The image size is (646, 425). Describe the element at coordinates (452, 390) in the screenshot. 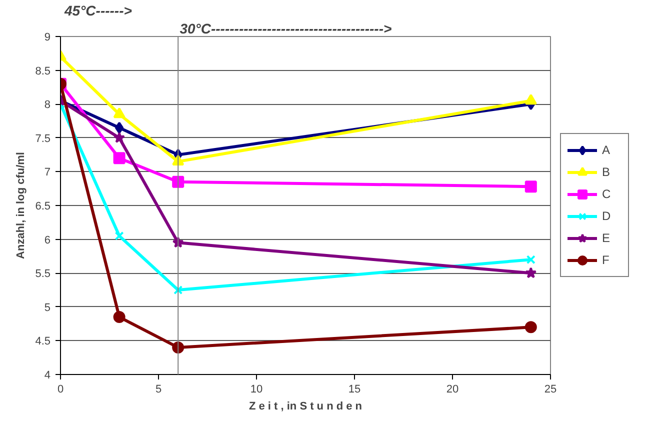

I see `x-tick-label: 20` at that location.